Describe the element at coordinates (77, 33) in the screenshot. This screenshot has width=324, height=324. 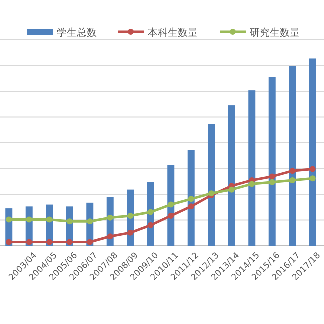
I see `legend-label: 学生总数` at that location.